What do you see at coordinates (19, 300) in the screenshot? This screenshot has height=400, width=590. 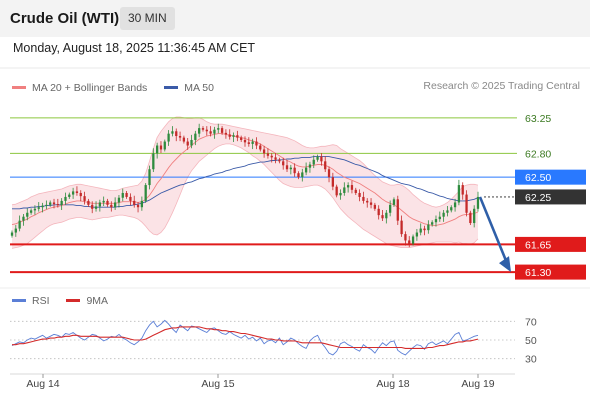 I see `rsi-swatch` at bounding box center [19, 300].